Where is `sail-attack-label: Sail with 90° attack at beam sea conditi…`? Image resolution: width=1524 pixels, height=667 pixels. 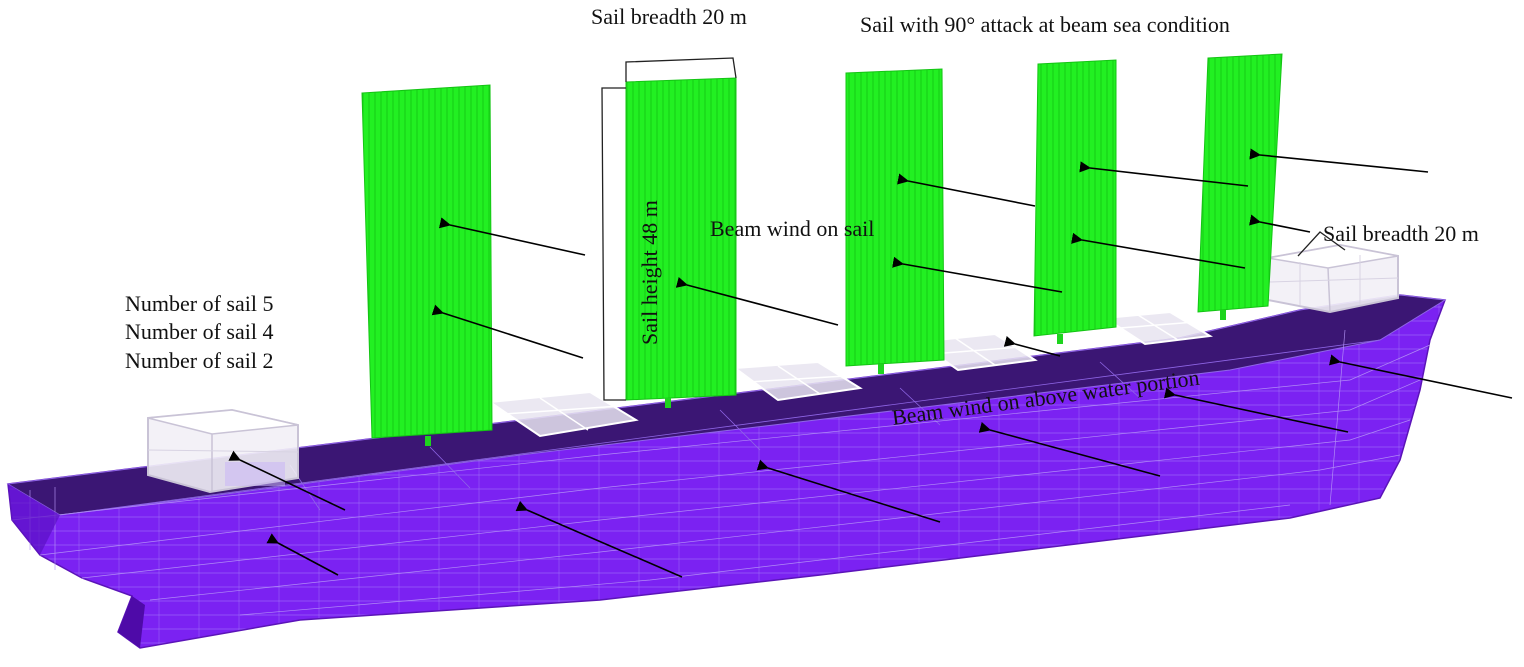
sail-attack-label: Sail with 90° attack at beam sea conditi… is located at coordinates (1045, 24).